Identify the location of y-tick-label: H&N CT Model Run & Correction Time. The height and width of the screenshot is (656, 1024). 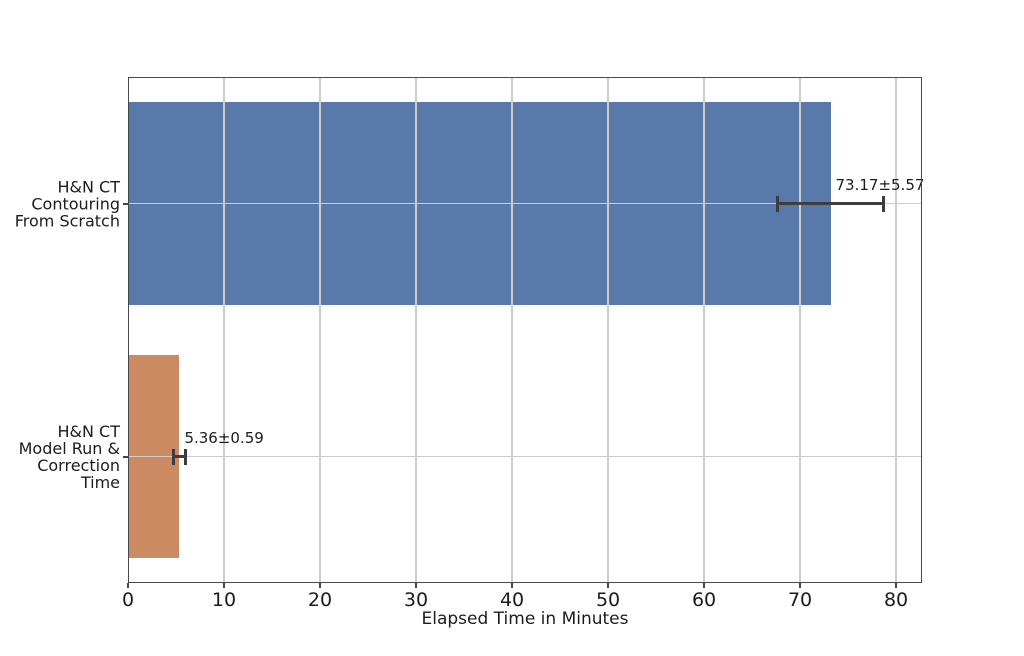
(69, 456).